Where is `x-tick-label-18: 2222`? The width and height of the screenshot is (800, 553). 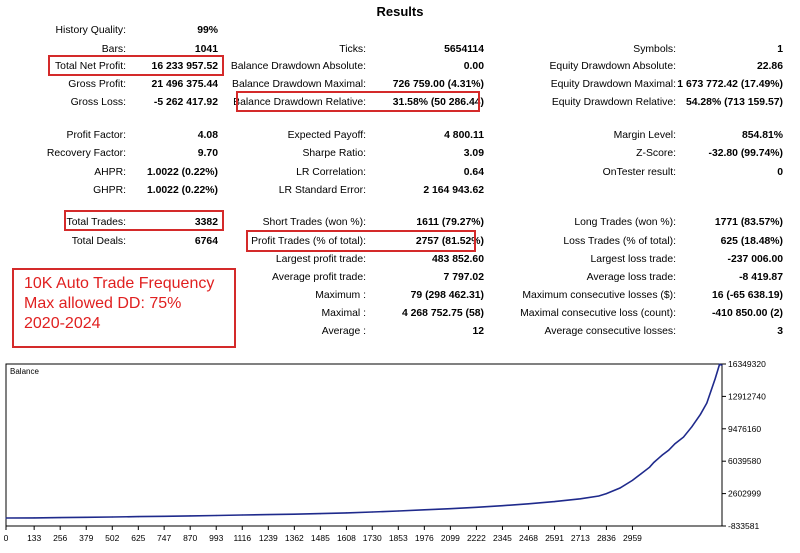
x-tick-label-18: 2222 is located at coordinates (476, 538).